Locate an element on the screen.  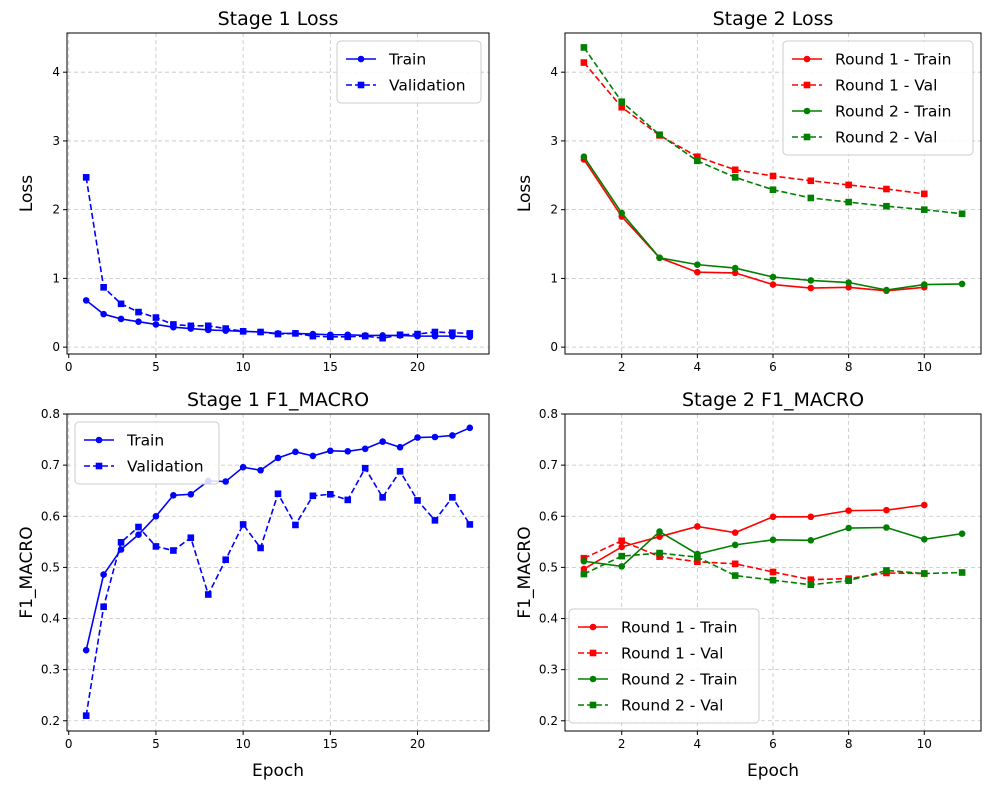
y-tick-label: 3 is located at coordinates (56, 141).